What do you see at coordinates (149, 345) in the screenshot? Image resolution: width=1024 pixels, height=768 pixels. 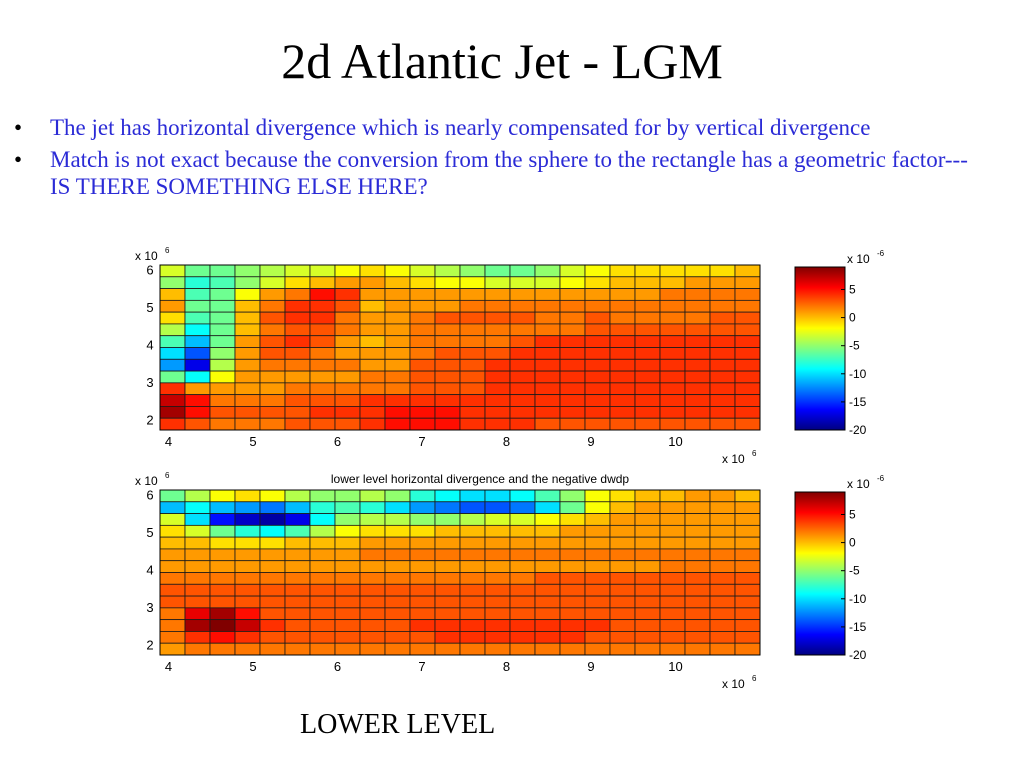 I see `y-tick-label: 4` at bounding box center [149, 345].